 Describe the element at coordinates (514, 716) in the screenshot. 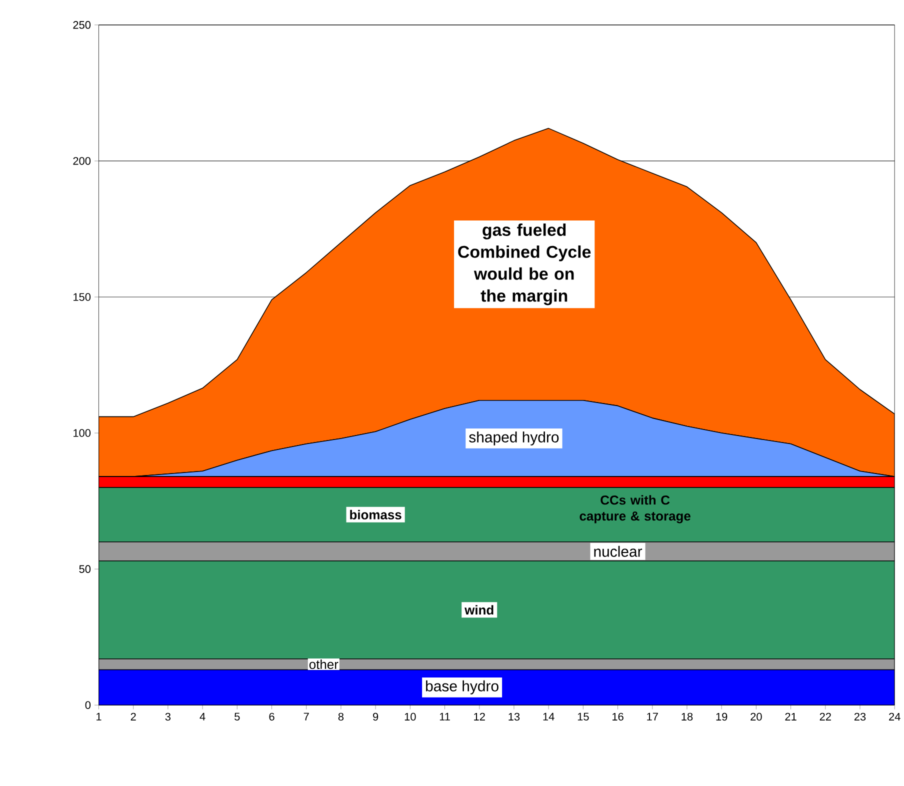

I see `x-tick-label: 13` at that location.